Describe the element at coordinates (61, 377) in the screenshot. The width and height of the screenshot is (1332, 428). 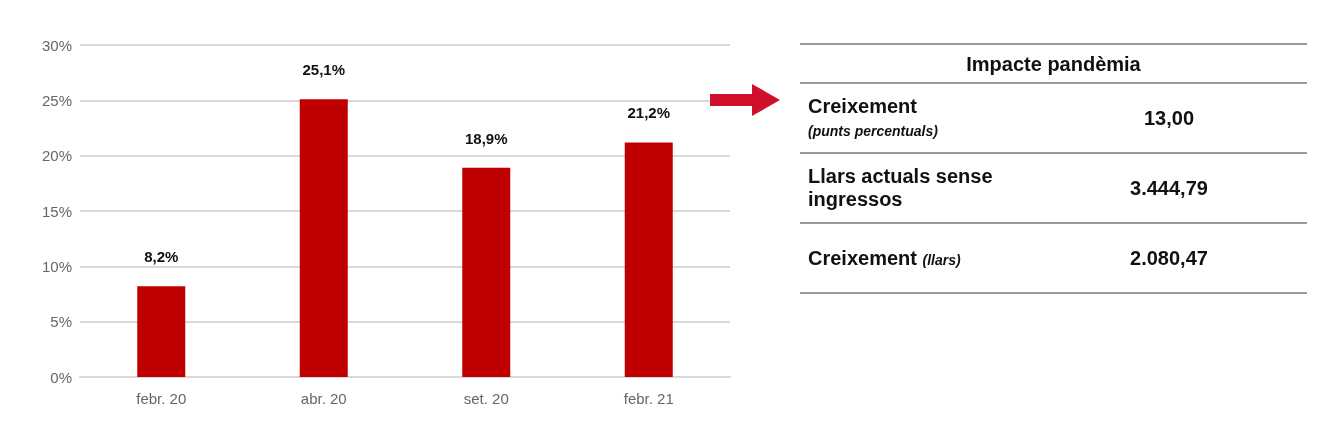
I see `y-tick-label: 0%` at that location.